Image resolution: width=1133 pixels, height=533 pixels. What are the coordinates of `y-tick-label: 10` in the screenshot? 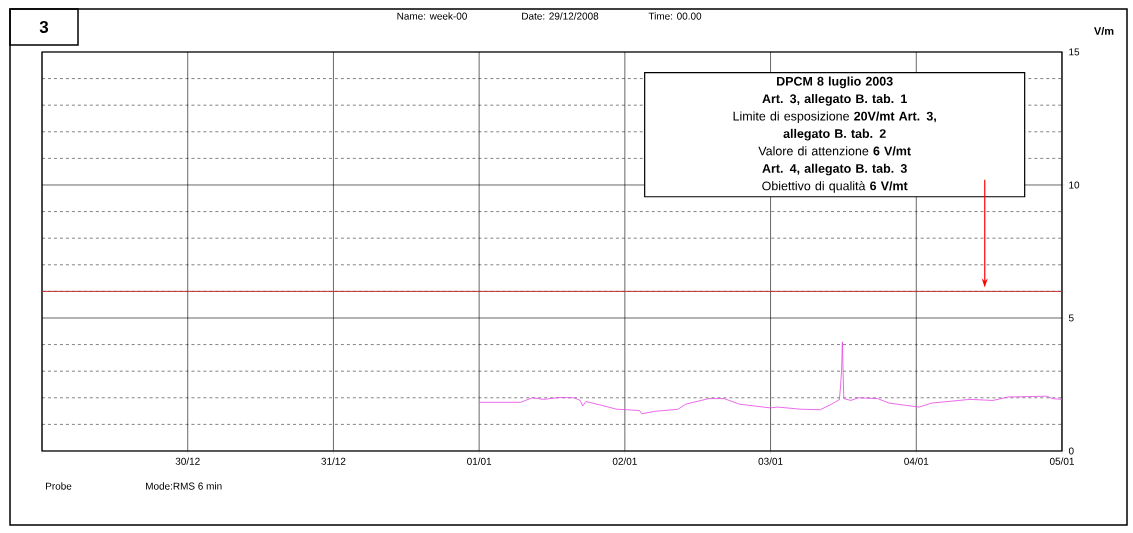 It's located at (1074, 185).